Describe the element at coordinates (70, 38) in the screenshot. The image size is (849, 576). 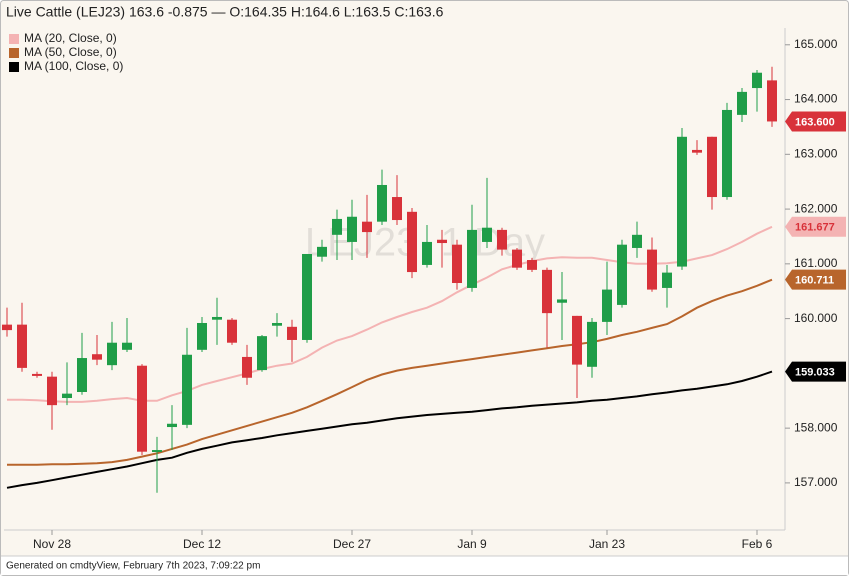
I see `legend-label: MA (20, Close, 0)` at that location.